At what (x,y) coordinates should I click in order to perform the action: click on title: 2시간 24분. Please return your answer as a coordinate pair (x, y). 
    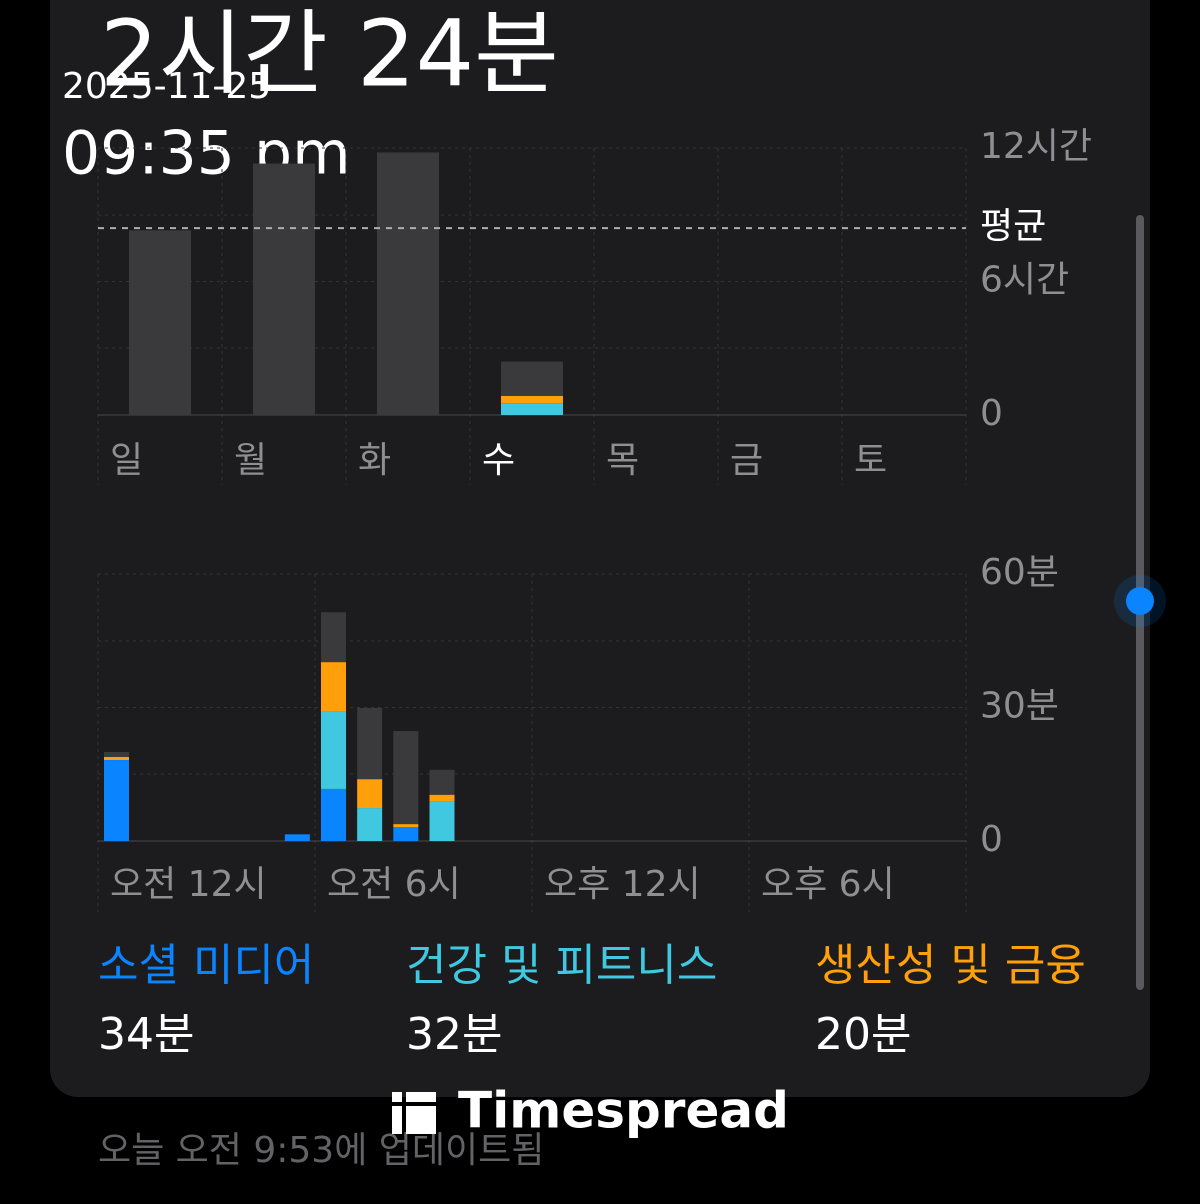
    Looking at the image, I should click on (329, 53).